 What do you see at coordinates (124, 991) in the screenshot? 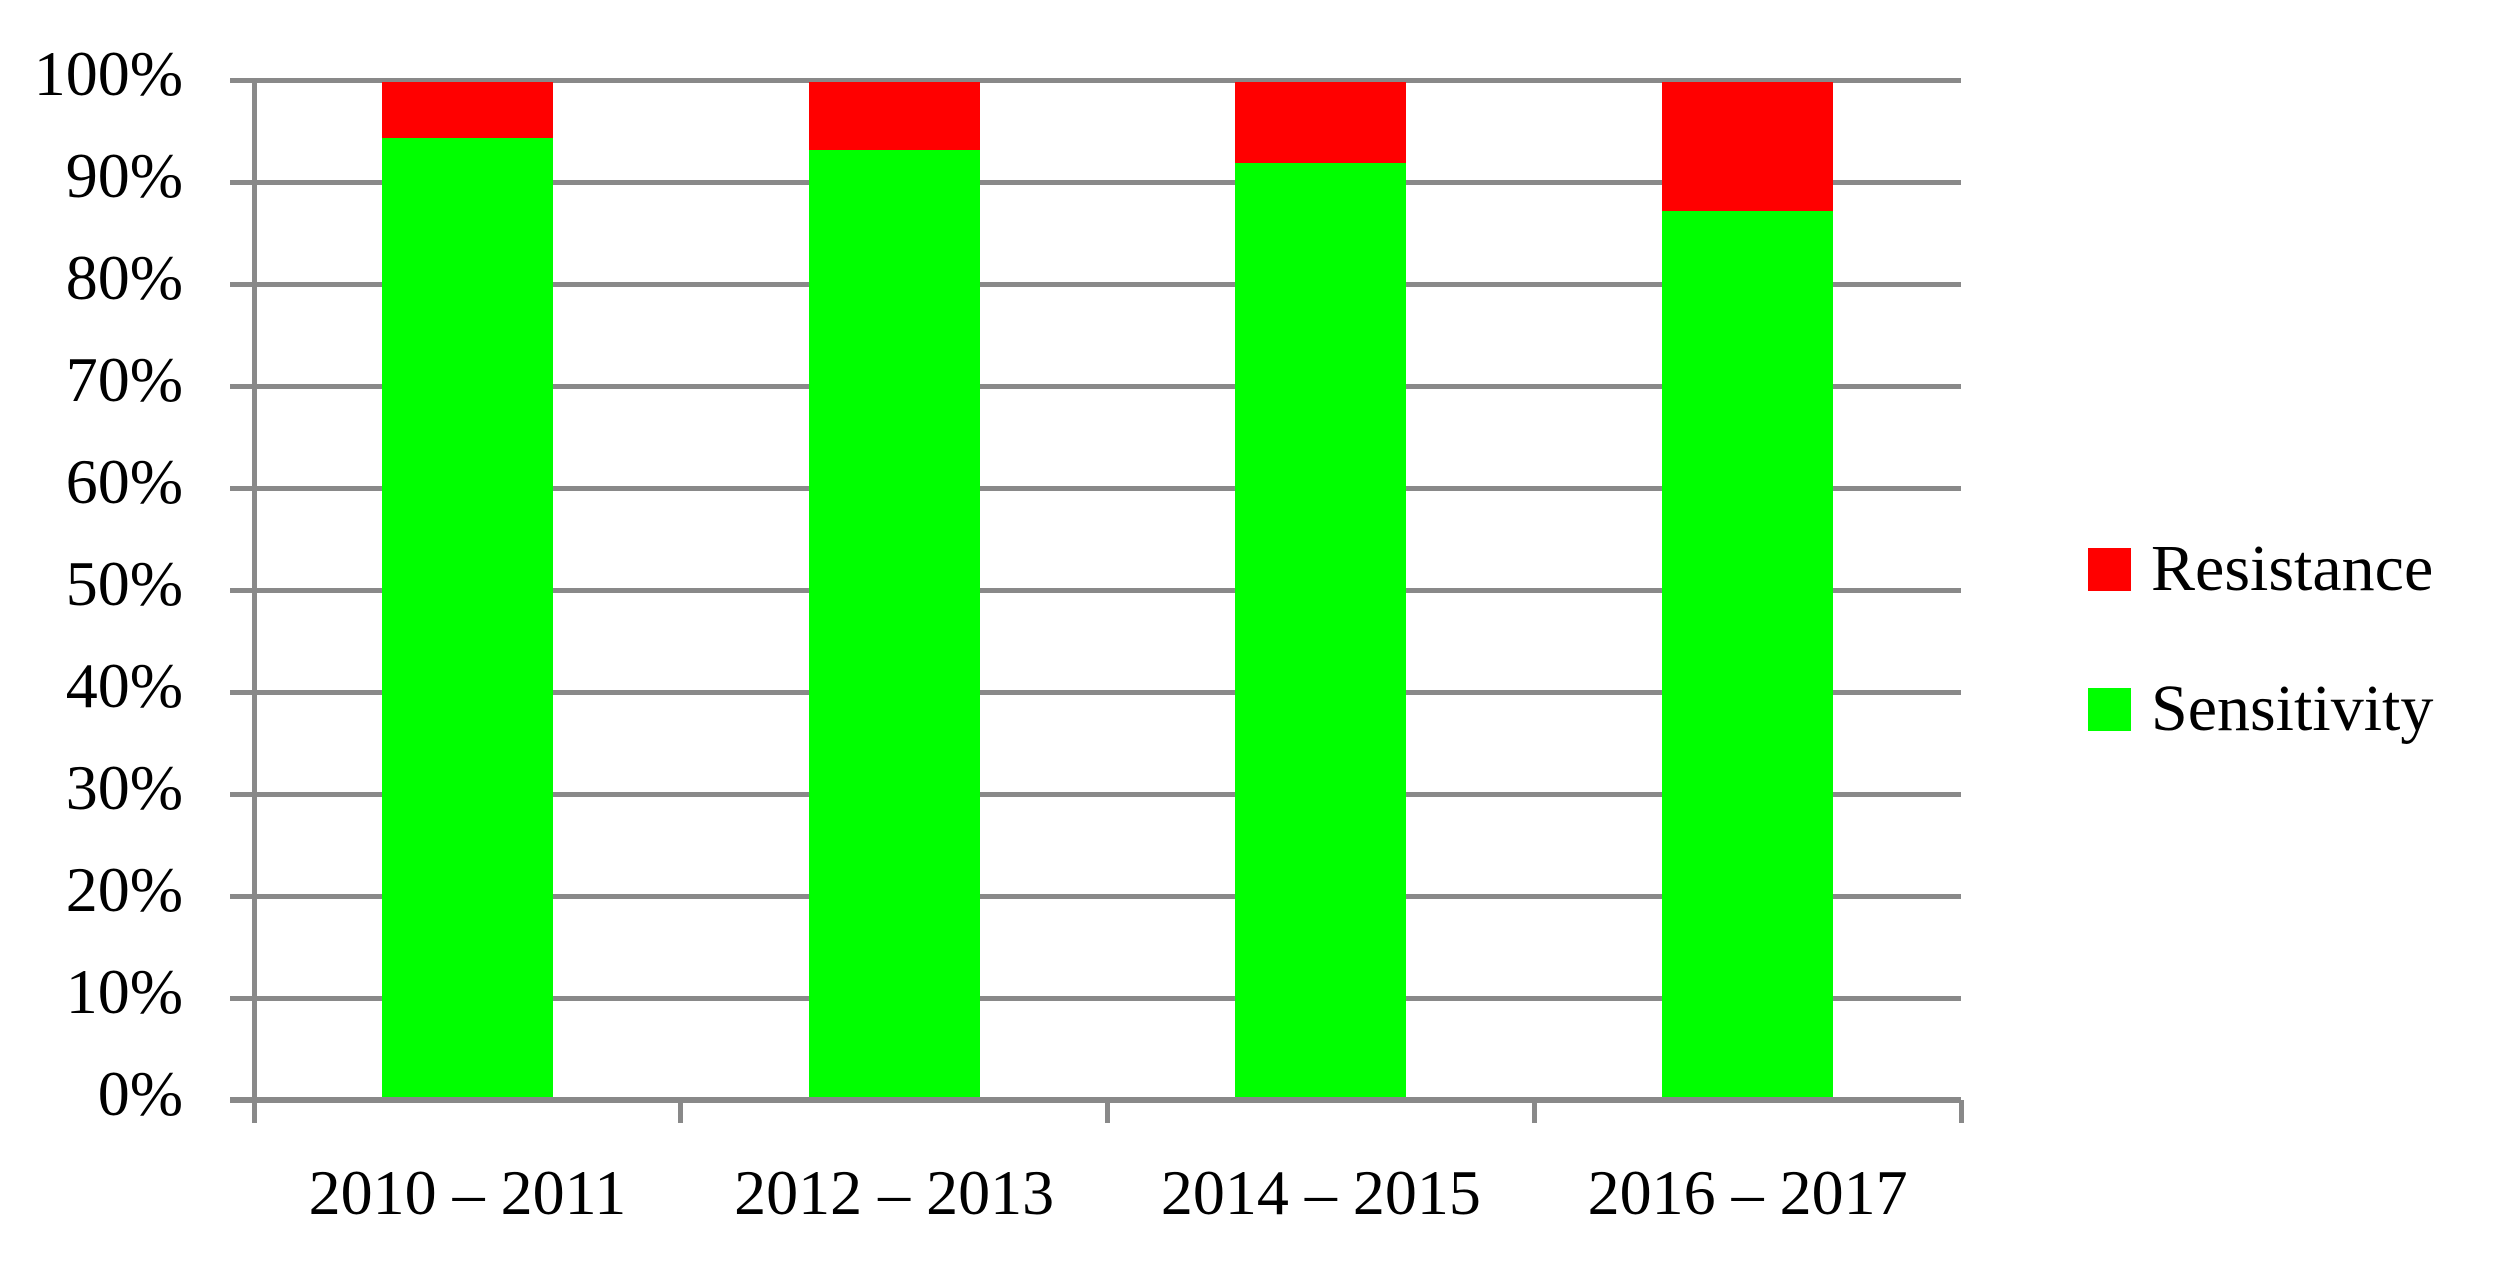
I see `y-axis-tick-label: 10%` at bounding box center [124, 991].